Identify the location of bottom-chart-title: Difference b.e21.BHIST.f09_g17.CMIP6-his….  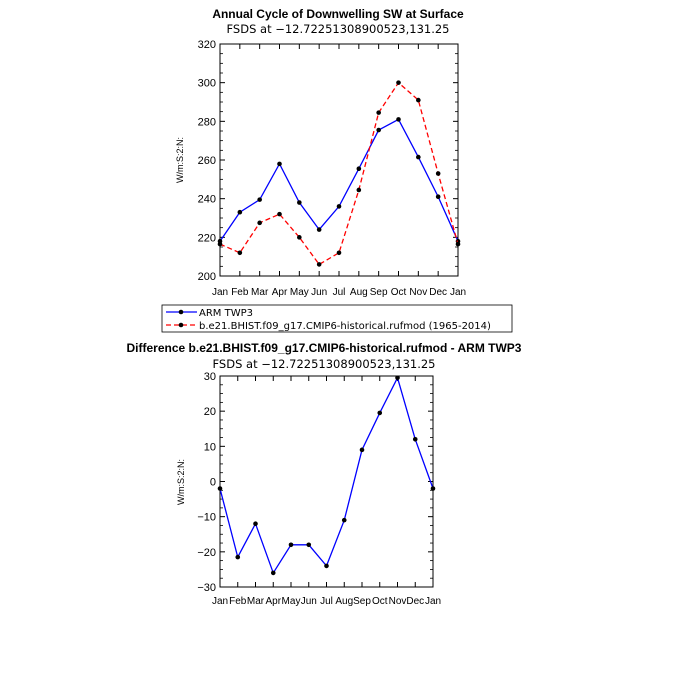
(324, 348).